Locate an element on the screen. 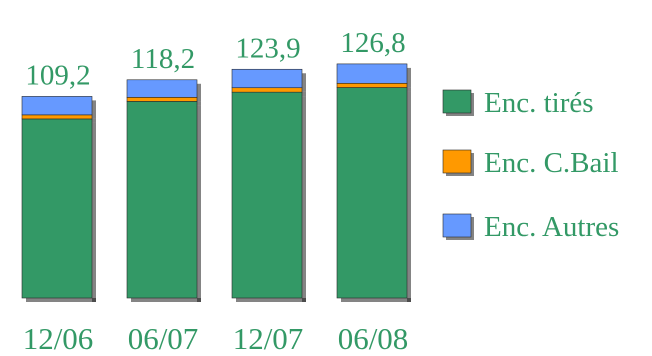 Image resolution: width=652 pixels, height=356 pixels. legend-label-1: Enc. tirés is located at coordinates (539, 103).